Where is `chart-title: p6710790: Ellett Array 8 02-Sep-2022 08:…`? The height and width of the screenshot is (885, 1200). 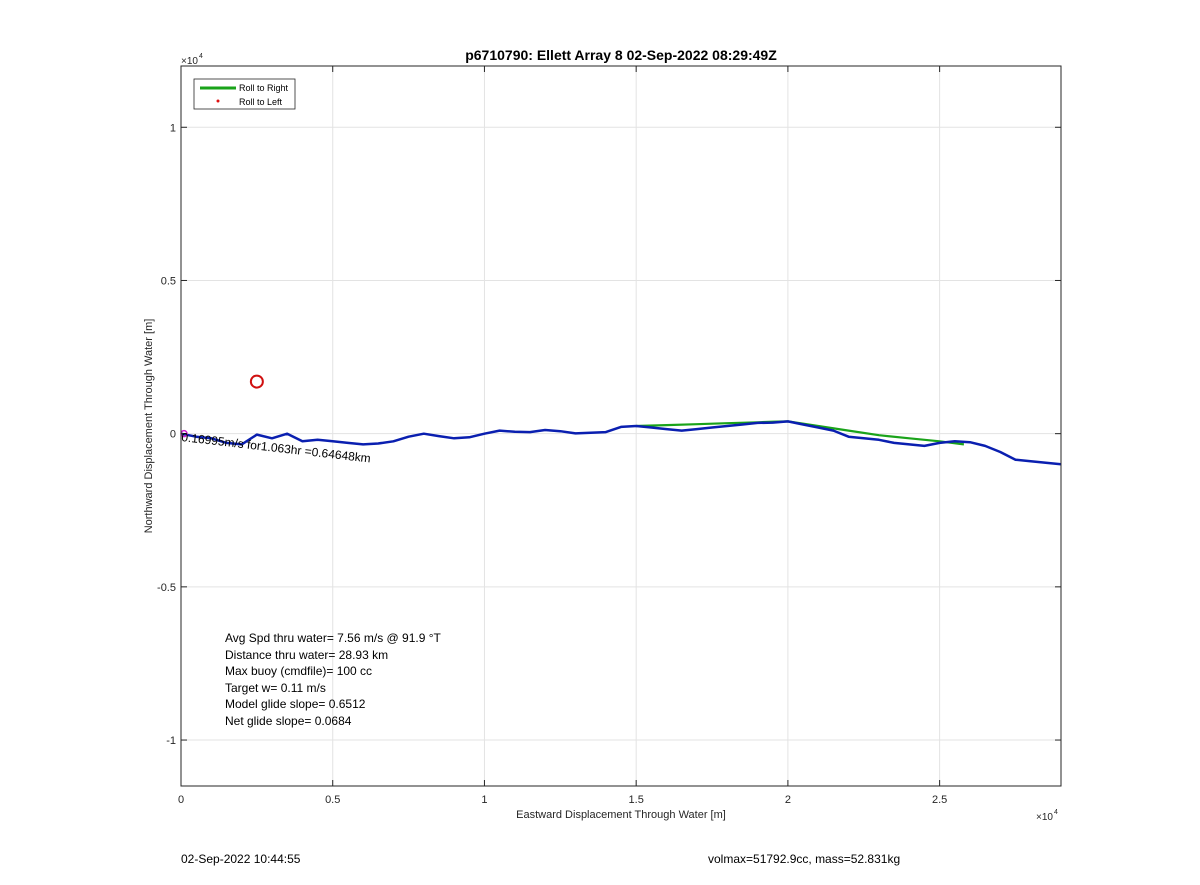 chart-title: p6710790: Ellett Array 8 02-Sep-2022 08:… is located at coordinates (621, 55).